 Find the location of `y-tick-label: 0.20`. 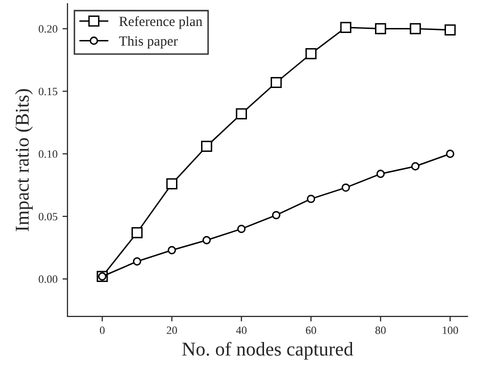

y-tick-label: 0.20 is located at coordinates (48, 29).